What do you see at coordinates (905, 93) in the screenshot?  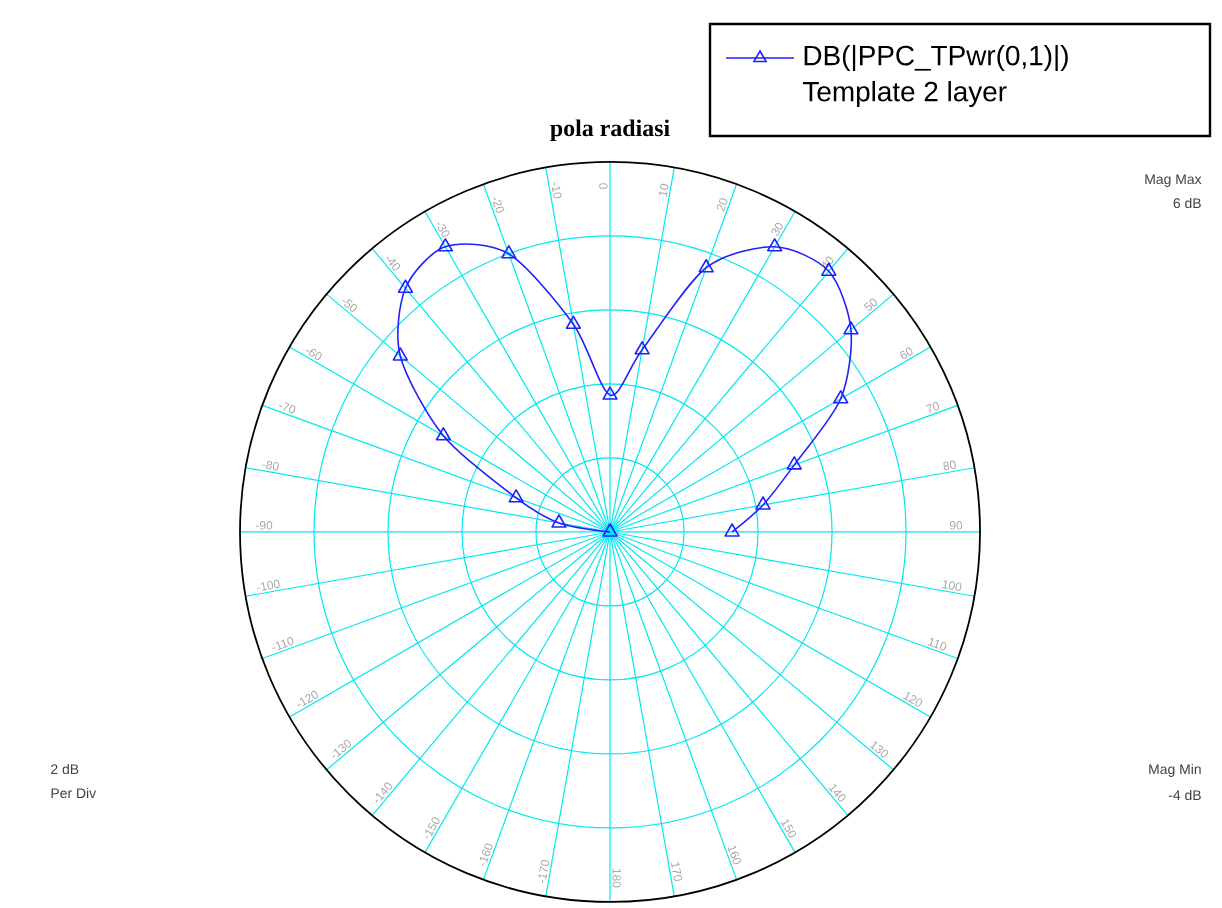 I see `legend-title: Template 2 layer` at bounding box center [905, 93].